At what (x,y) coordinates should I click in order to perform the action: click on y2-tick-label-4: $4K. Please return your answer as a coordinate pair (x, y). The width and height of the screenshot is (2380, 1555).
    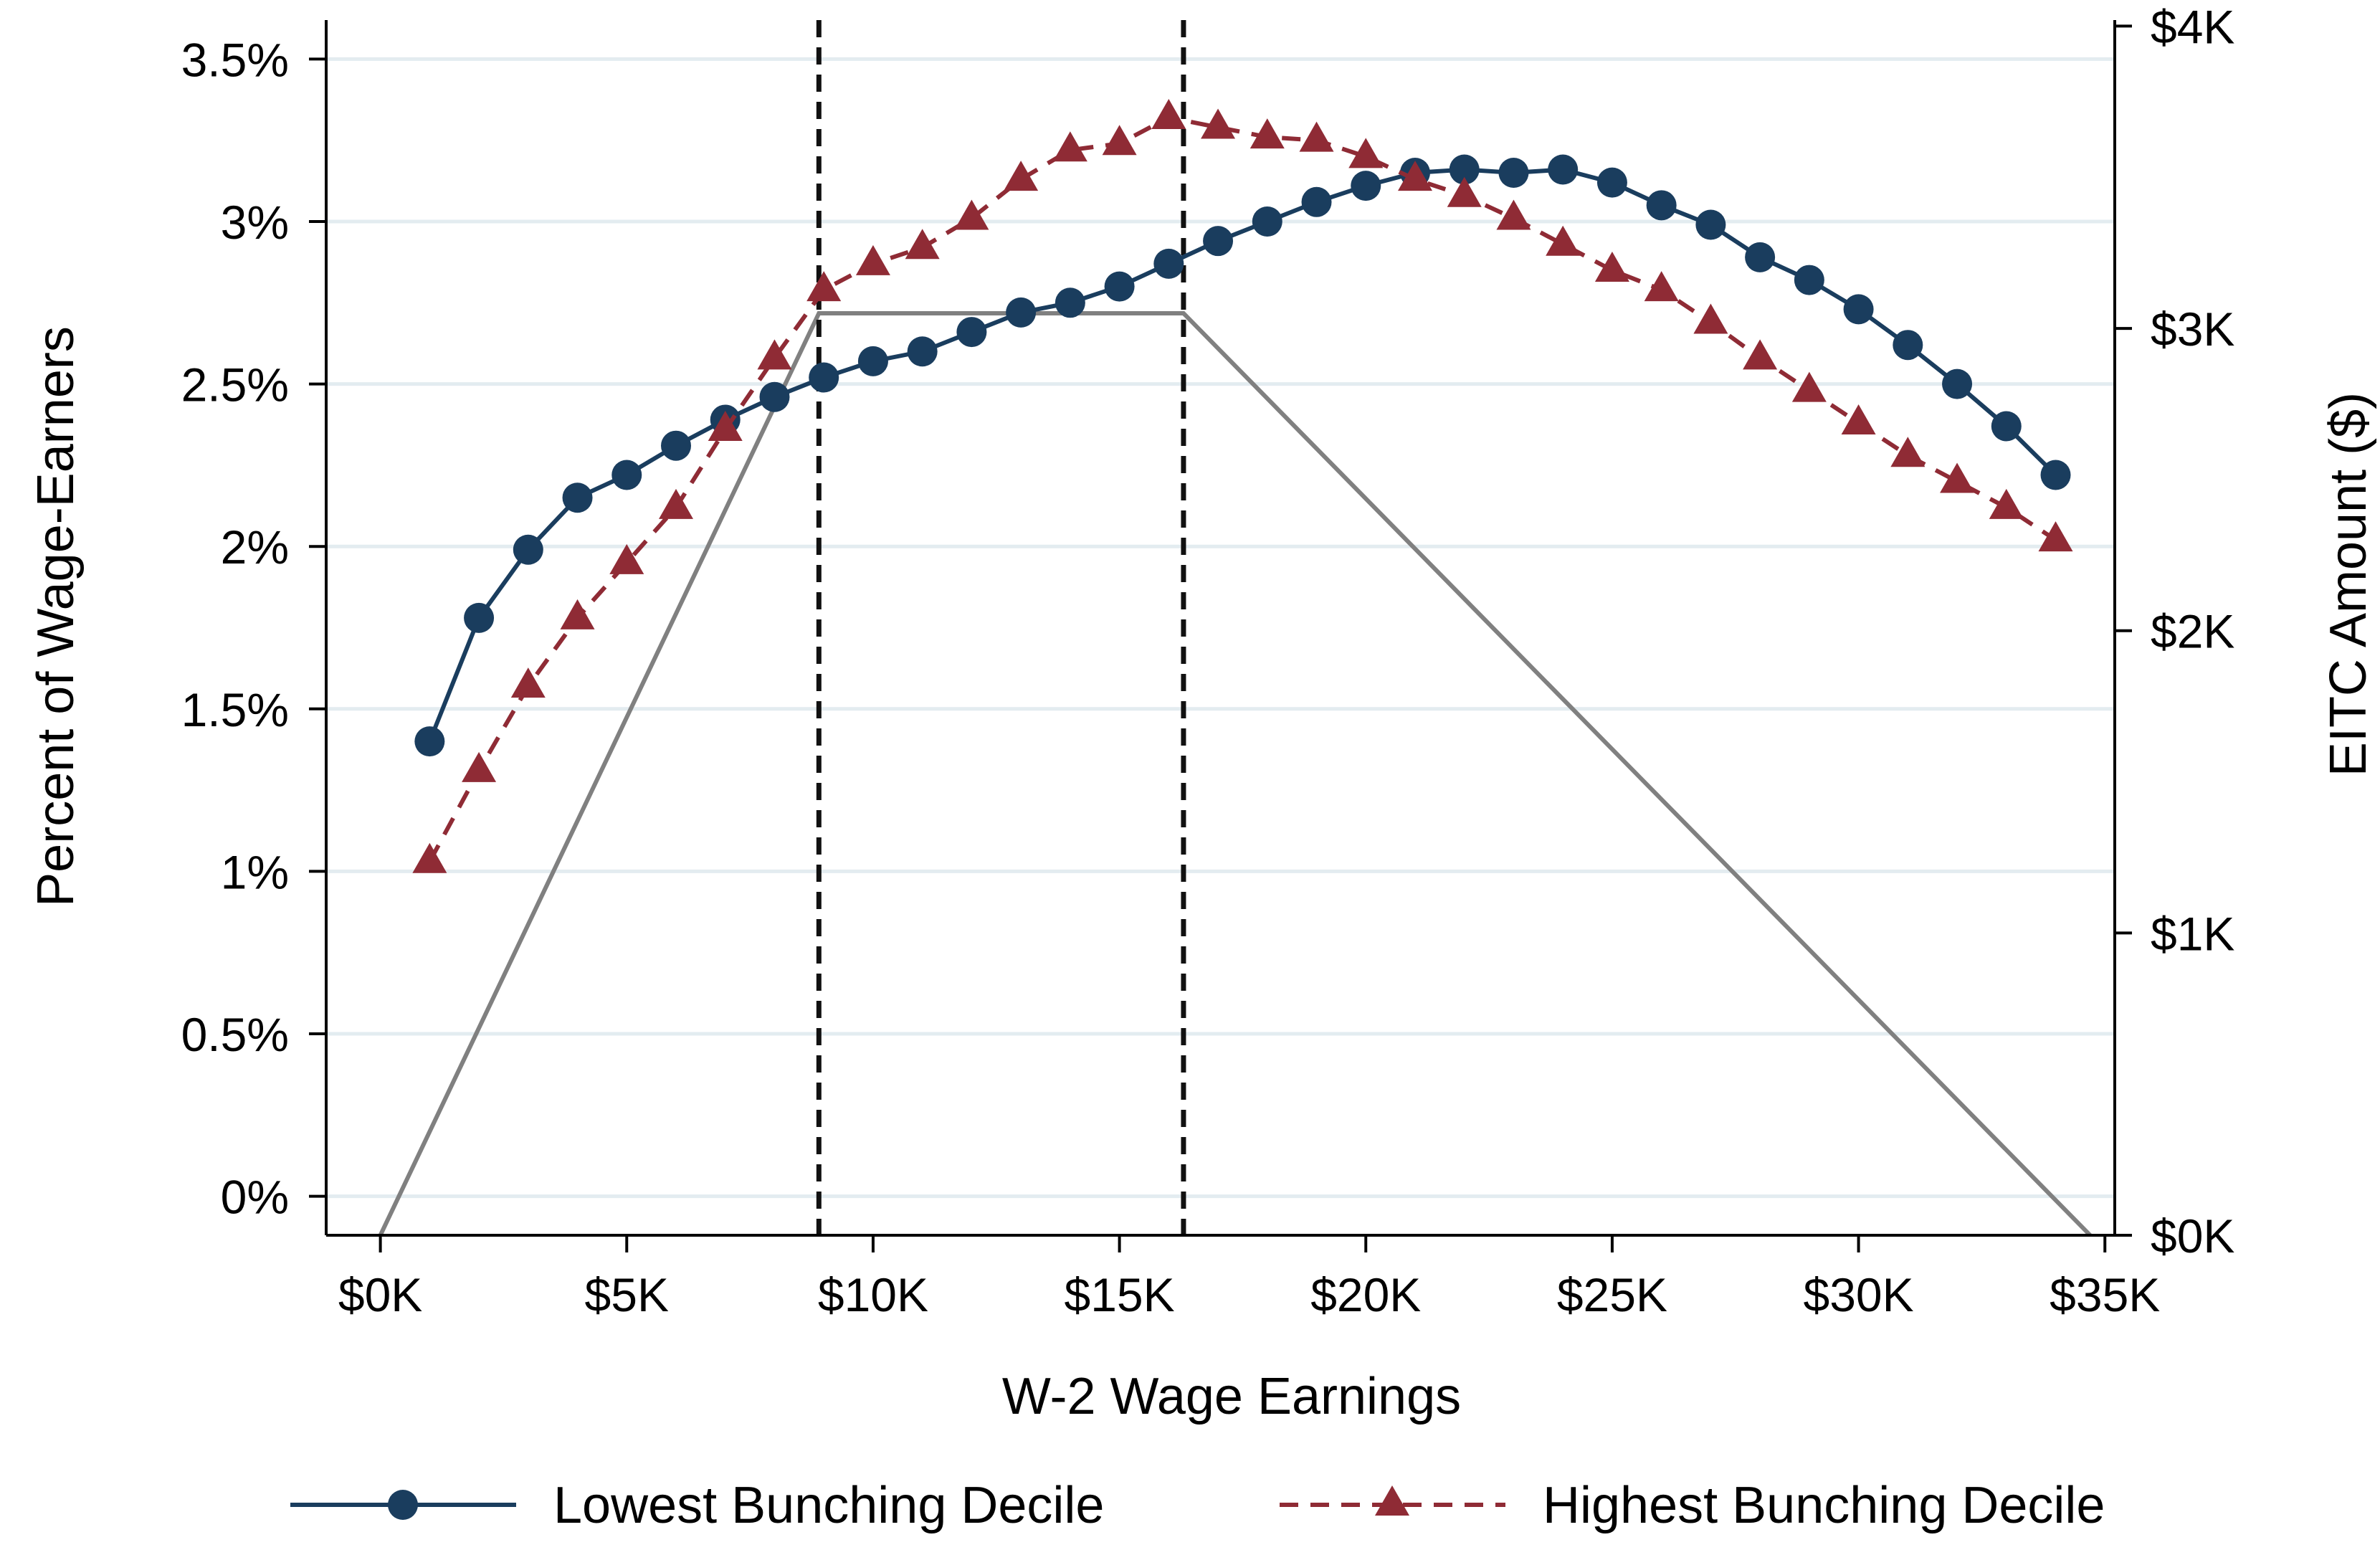
    Looking at the image, I should click on (2192, 26).